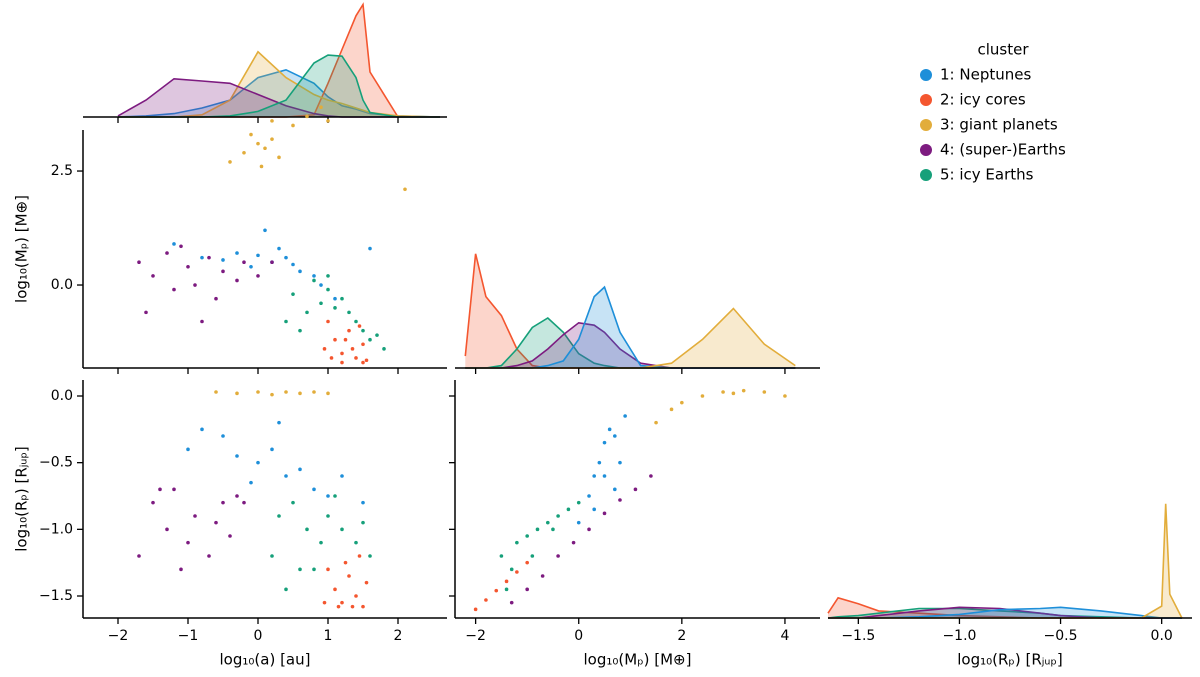 The height and width of the screenshot is (677, 1200). I want to click on x-axis-label: log₁₀(Rₚ) [Rⱼᵤₚ], so click(1009, 660).